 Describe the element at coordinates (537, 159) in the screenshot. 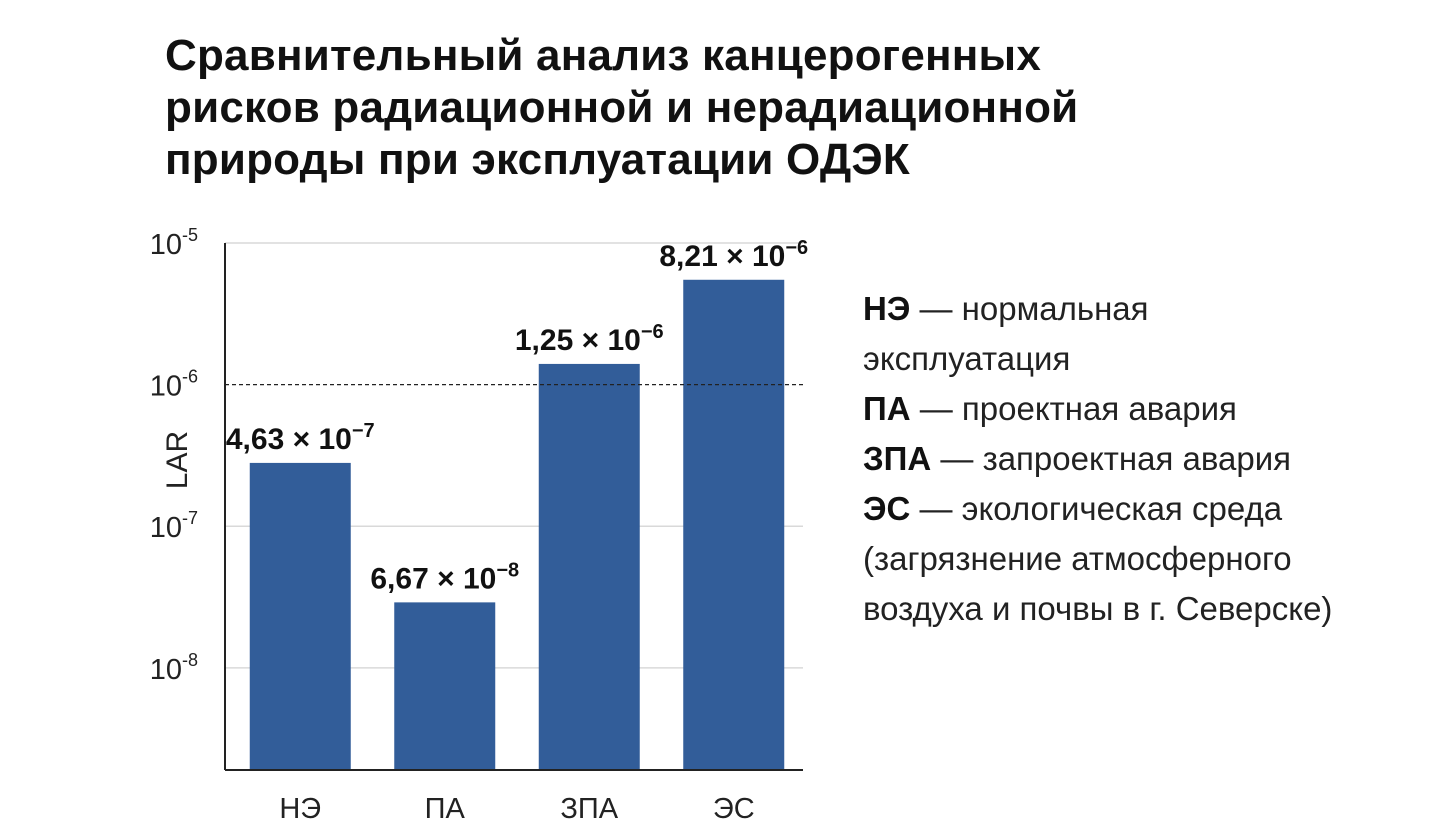

I see `title-line: природы при эксплуатации ОДЭК` at that location.